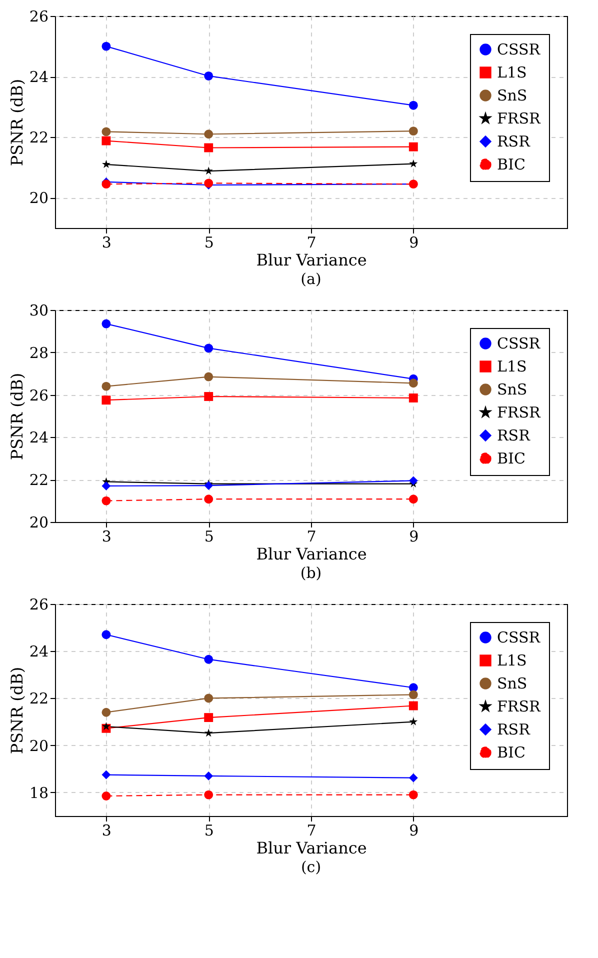 Image resolution: width=598 pixels, height=958 pixels. Describe the element at coordinates (38, 311) in the screenshot. I see `y-tick-label: 30` at that location.